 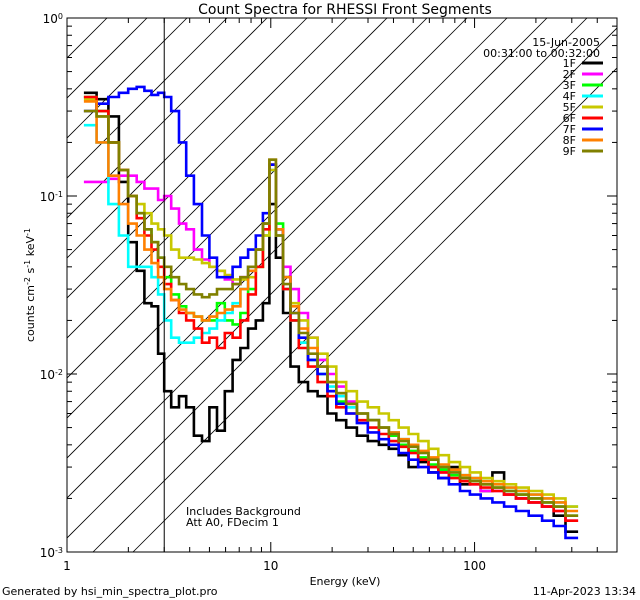 I want to click on x-tick-label: 100, so click(x=474, y=566).